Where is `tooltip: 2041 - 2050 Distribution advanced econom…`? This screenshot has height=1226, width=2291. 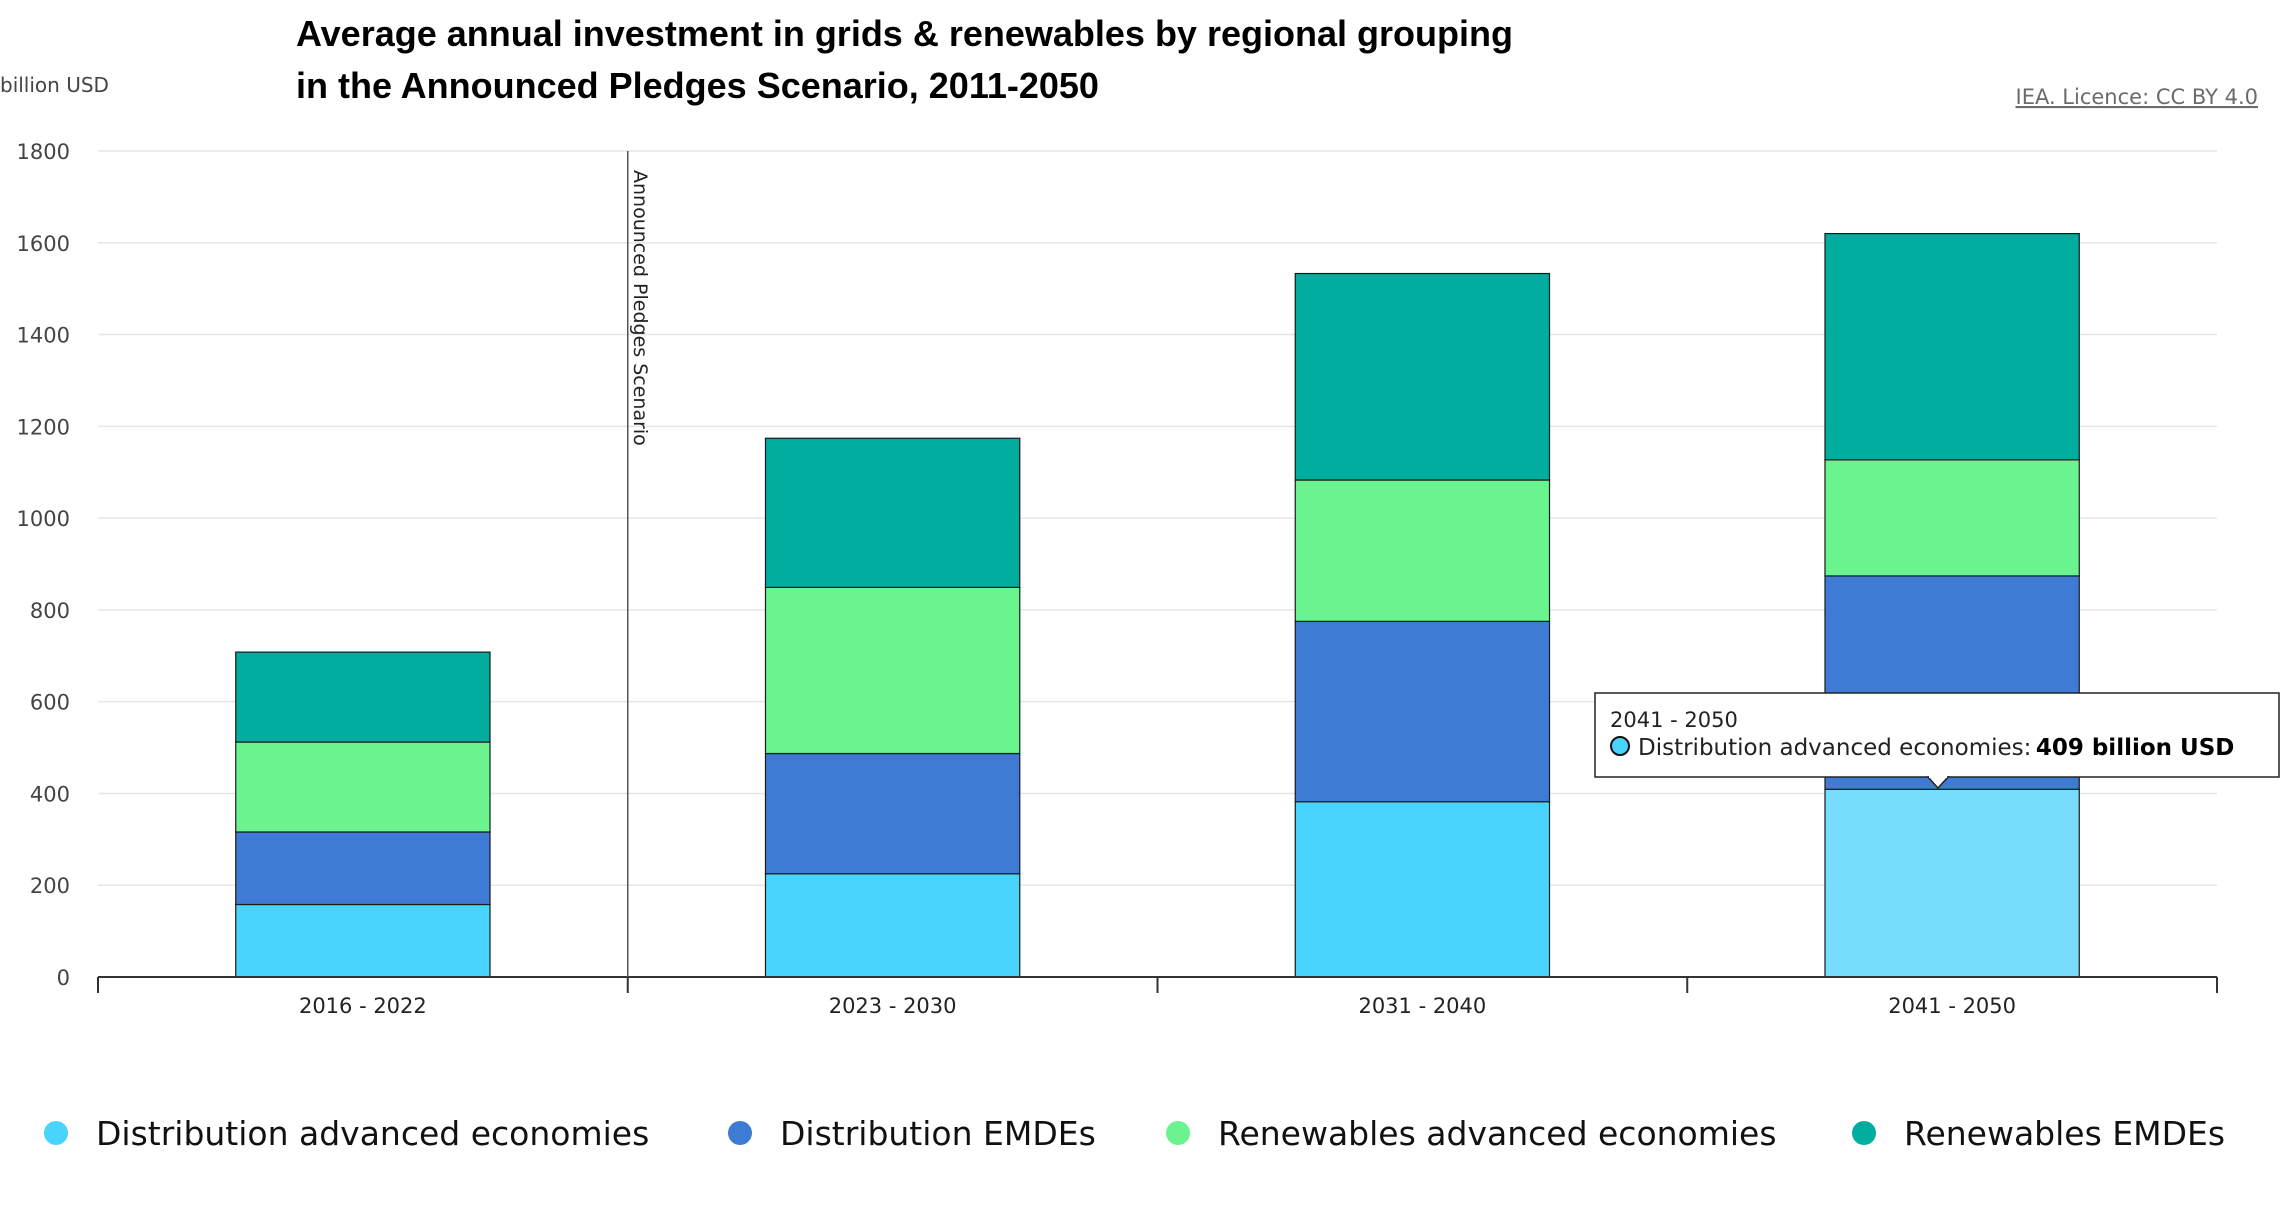
tooltip: 2041 - 2050 Distribution advanced econom… is located at coordinates (1937, 741).